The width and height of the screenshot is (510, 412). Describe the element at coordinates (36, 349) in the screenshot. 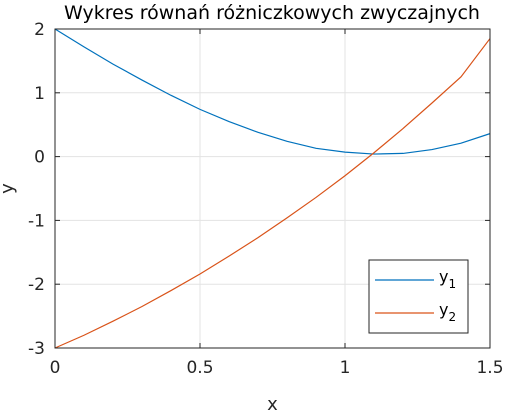

I see `y-tick-label: -3` at that location.